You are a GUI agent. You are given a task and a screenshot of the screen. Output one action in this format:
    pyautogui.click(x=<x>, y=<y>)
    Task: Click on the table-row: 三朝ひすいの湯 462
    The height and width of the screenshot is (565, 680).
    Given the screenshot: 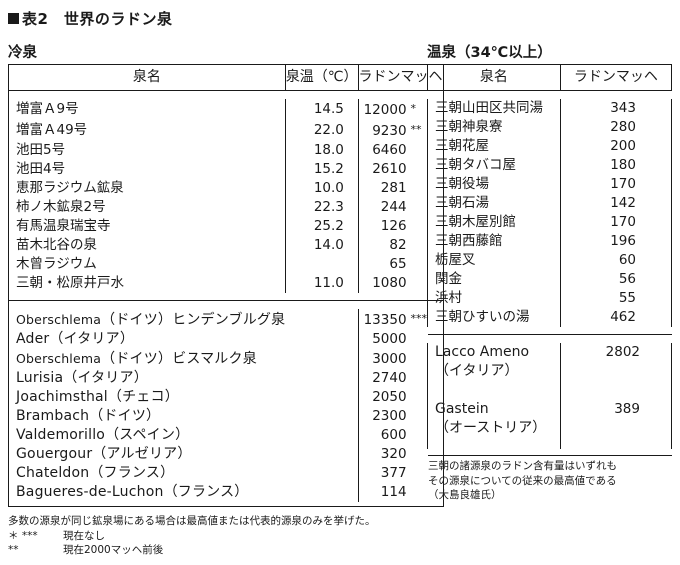 What is the action you would take?
    pyautogui.click(x=550, y=317)
    